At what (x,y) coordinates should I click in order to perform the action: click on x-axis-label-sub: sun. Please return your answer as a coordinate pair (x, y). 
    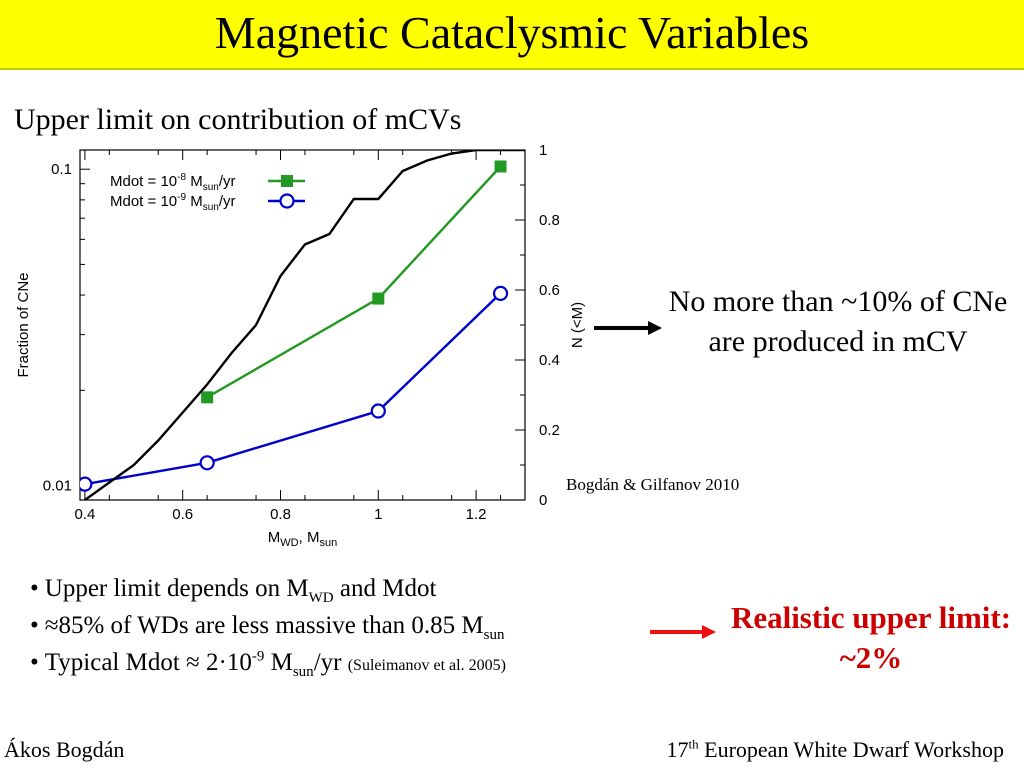
    Looking at the image, I should click on (328, 543).